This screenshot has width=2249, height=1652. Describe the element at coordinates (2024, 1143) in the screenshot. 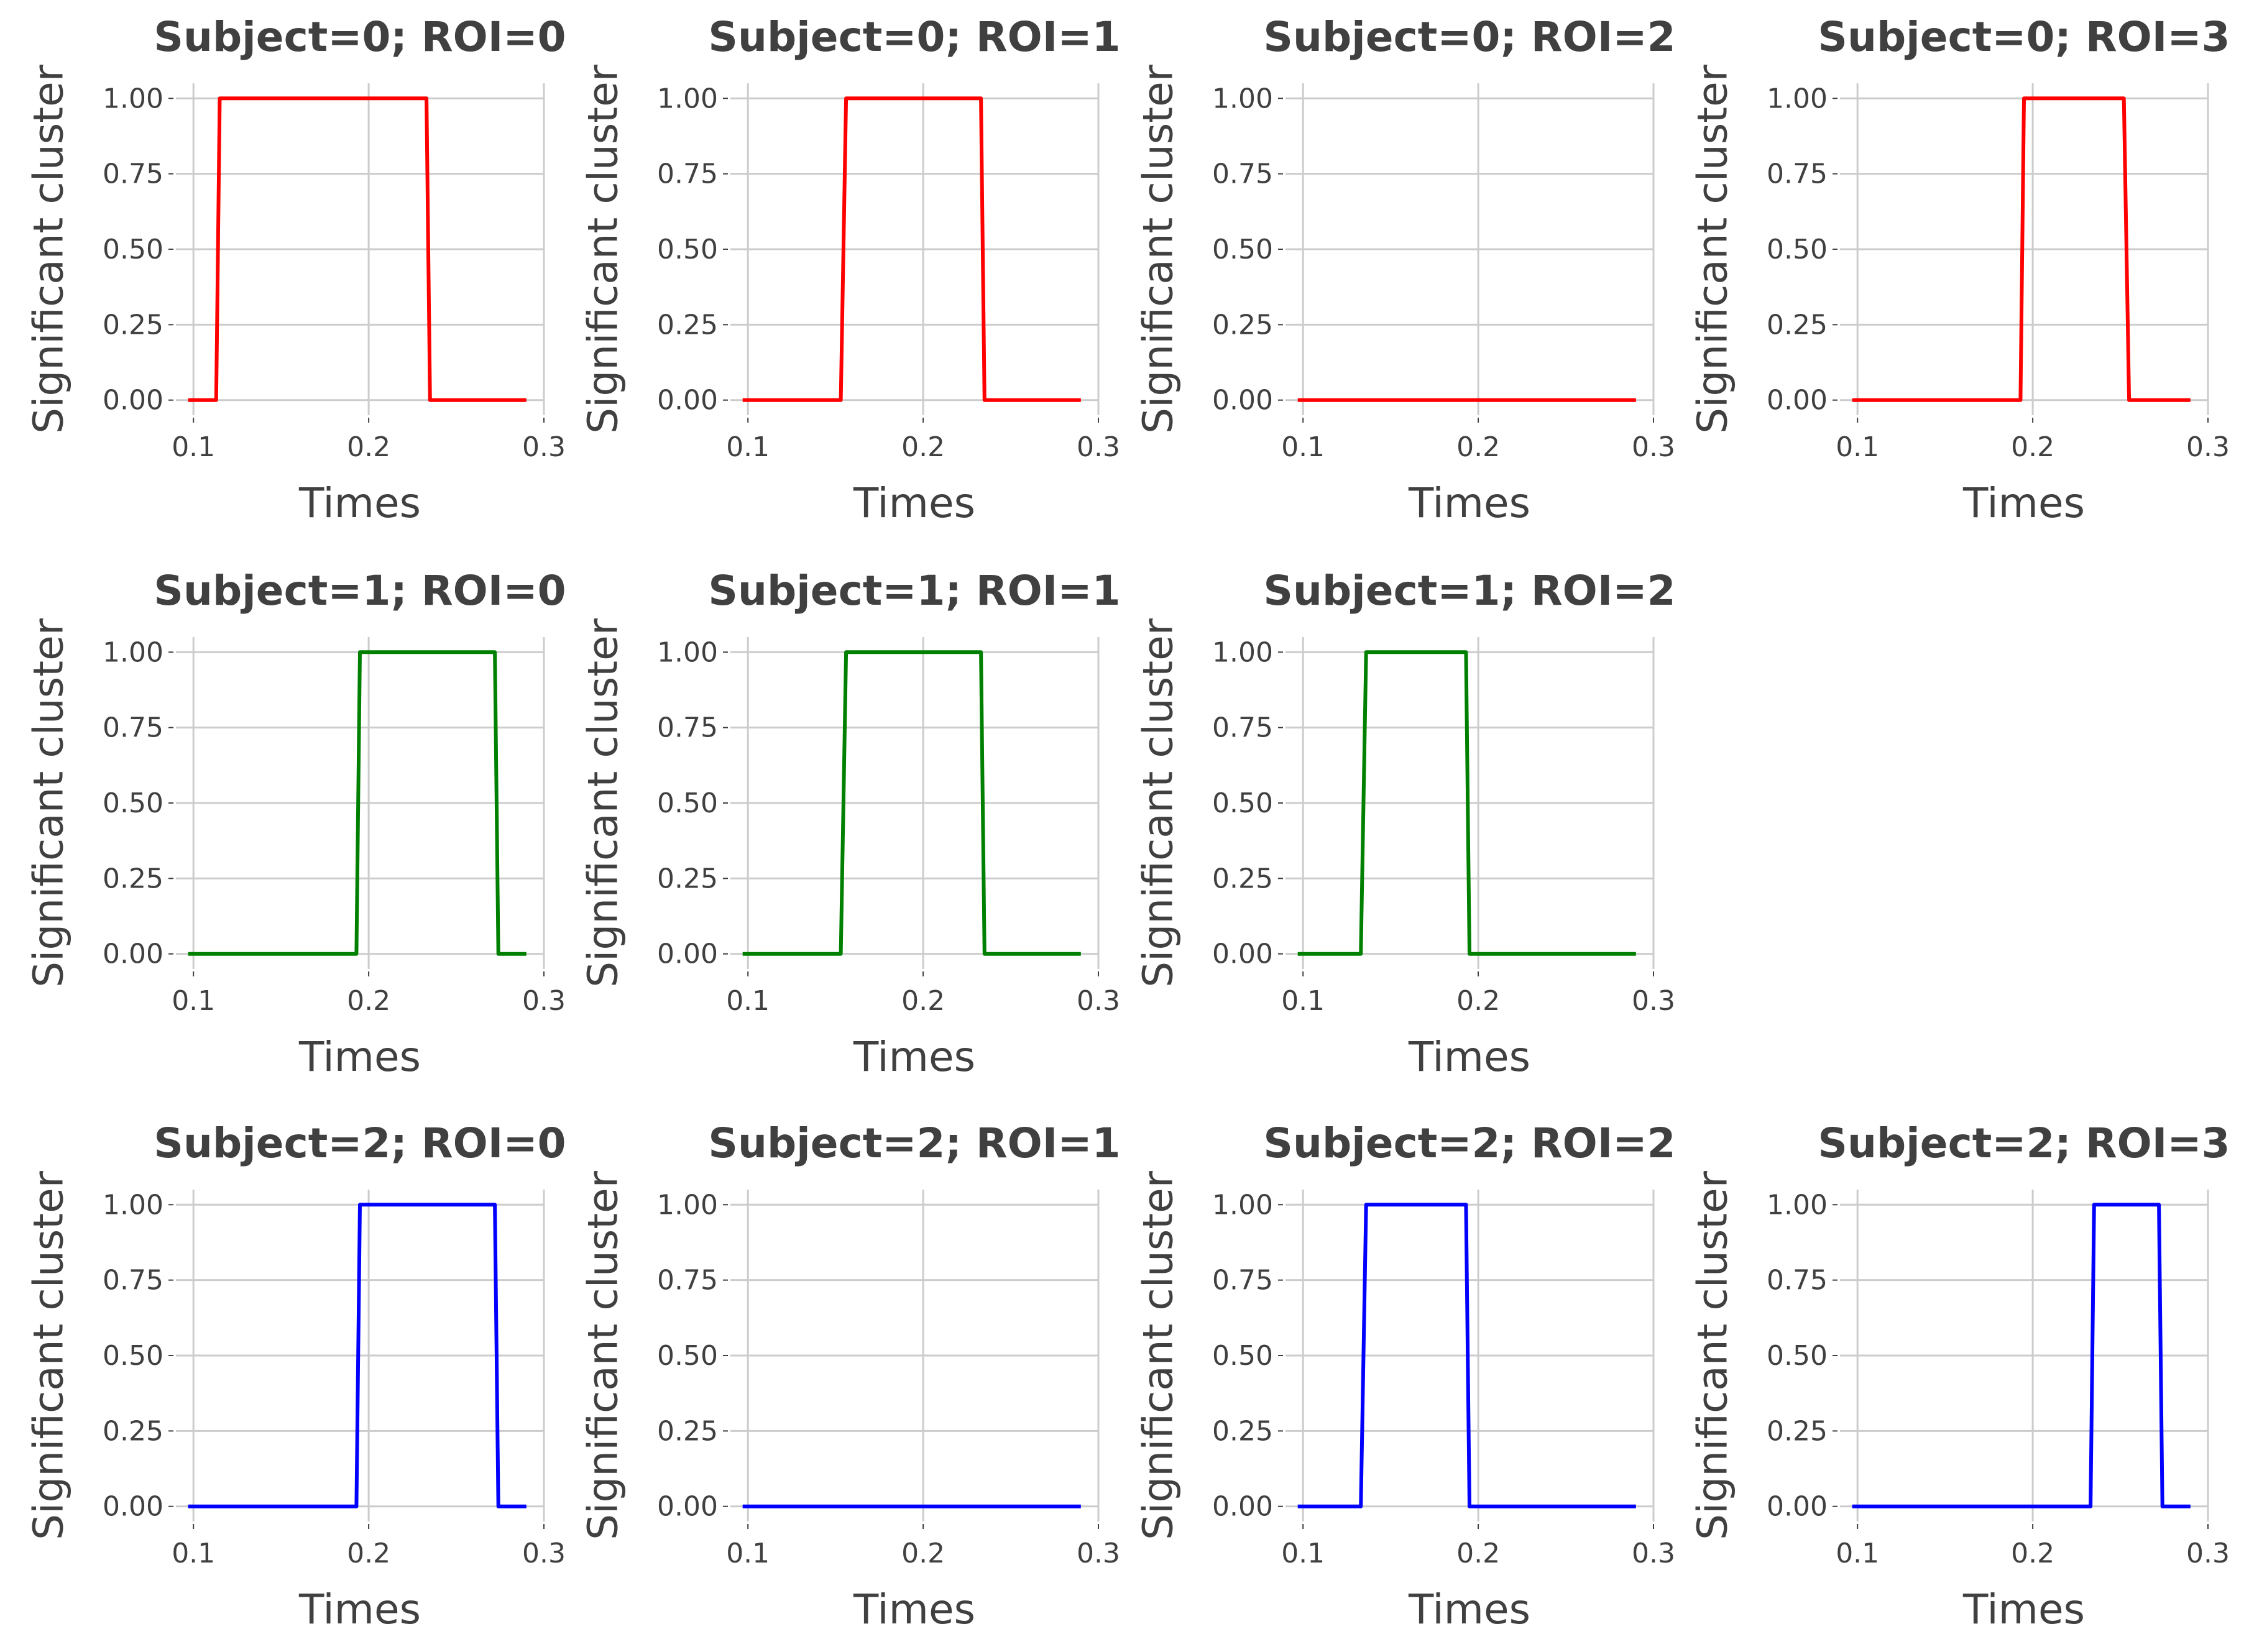

I see `subplot-title: Subject=2; ROI=3` at that location.